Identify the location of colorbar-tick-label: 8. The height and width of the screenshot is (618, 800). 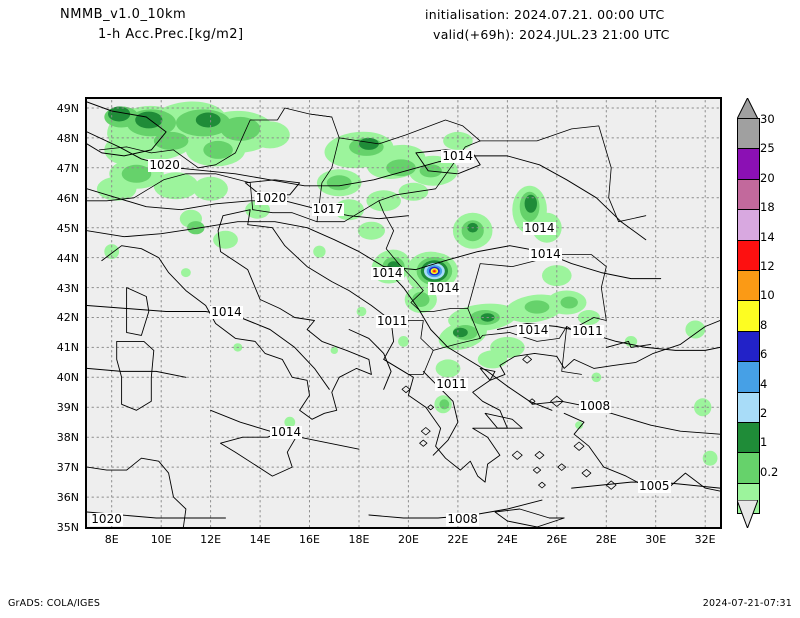
(764, 324).